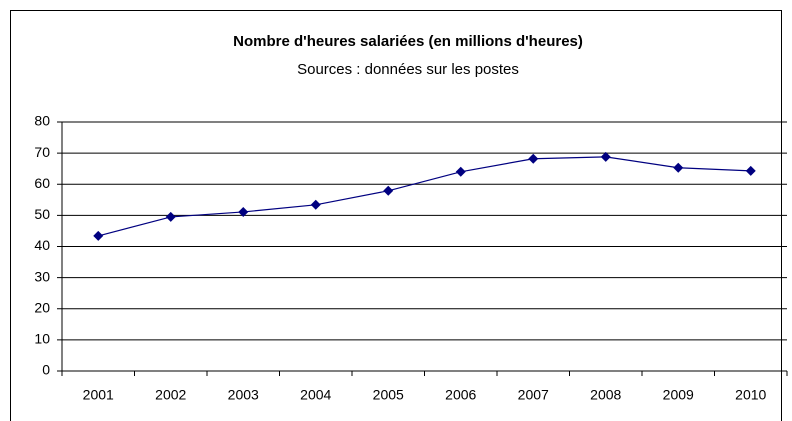 This screenshot has height=421, width=792. I want to click on chart-subtitle: Sources : données sur les postes, so click(408, 69).